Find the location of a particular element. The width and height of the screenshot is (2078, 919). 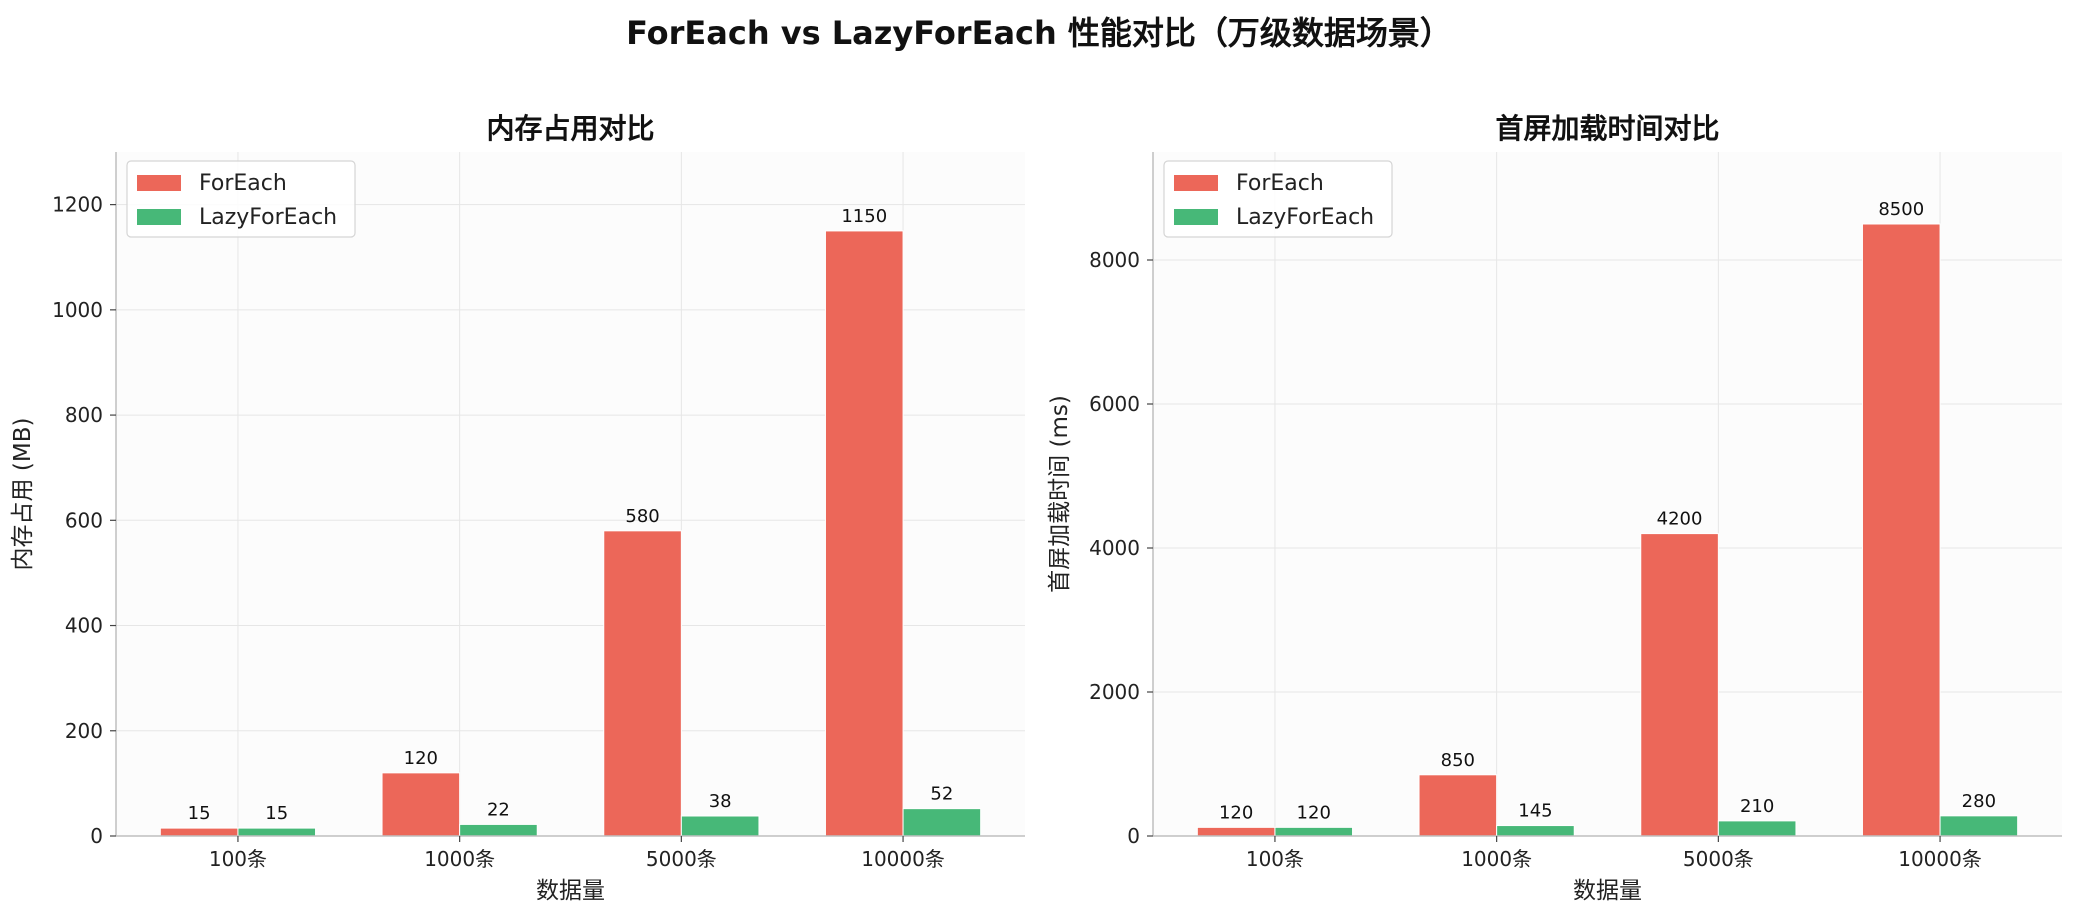

y-tick-label: 1200 is located at coordinates (77, 205).